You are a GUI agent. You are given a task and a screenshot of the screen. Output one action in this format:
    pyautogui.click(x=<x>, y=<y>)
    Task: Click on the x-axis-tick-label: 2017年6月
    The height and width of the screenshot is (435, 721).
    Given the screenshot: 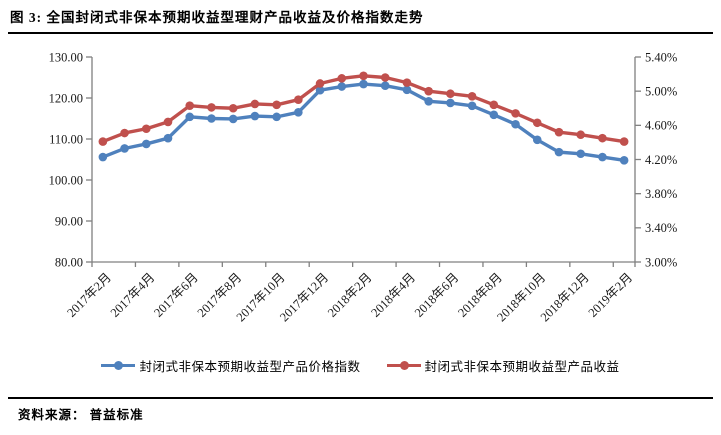 What is the action you would take?
    pyautogui.click(x=176, y=295)
    